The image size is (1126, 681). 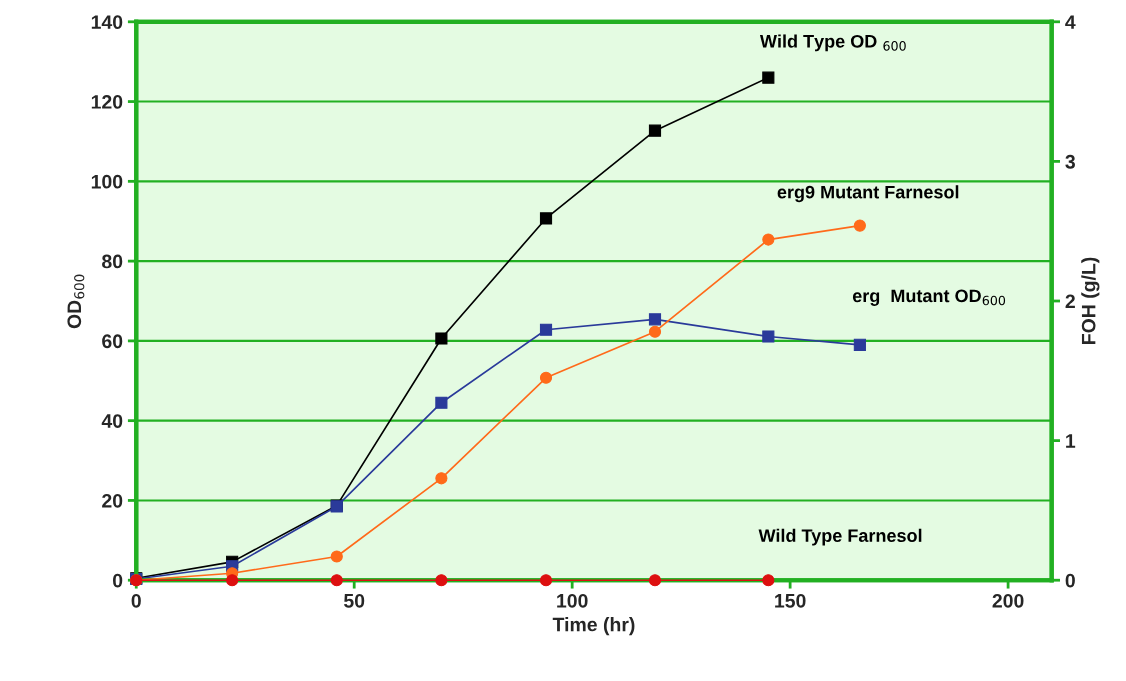 I want to click on y-tick-label: 40, so click(x=112, y=421).